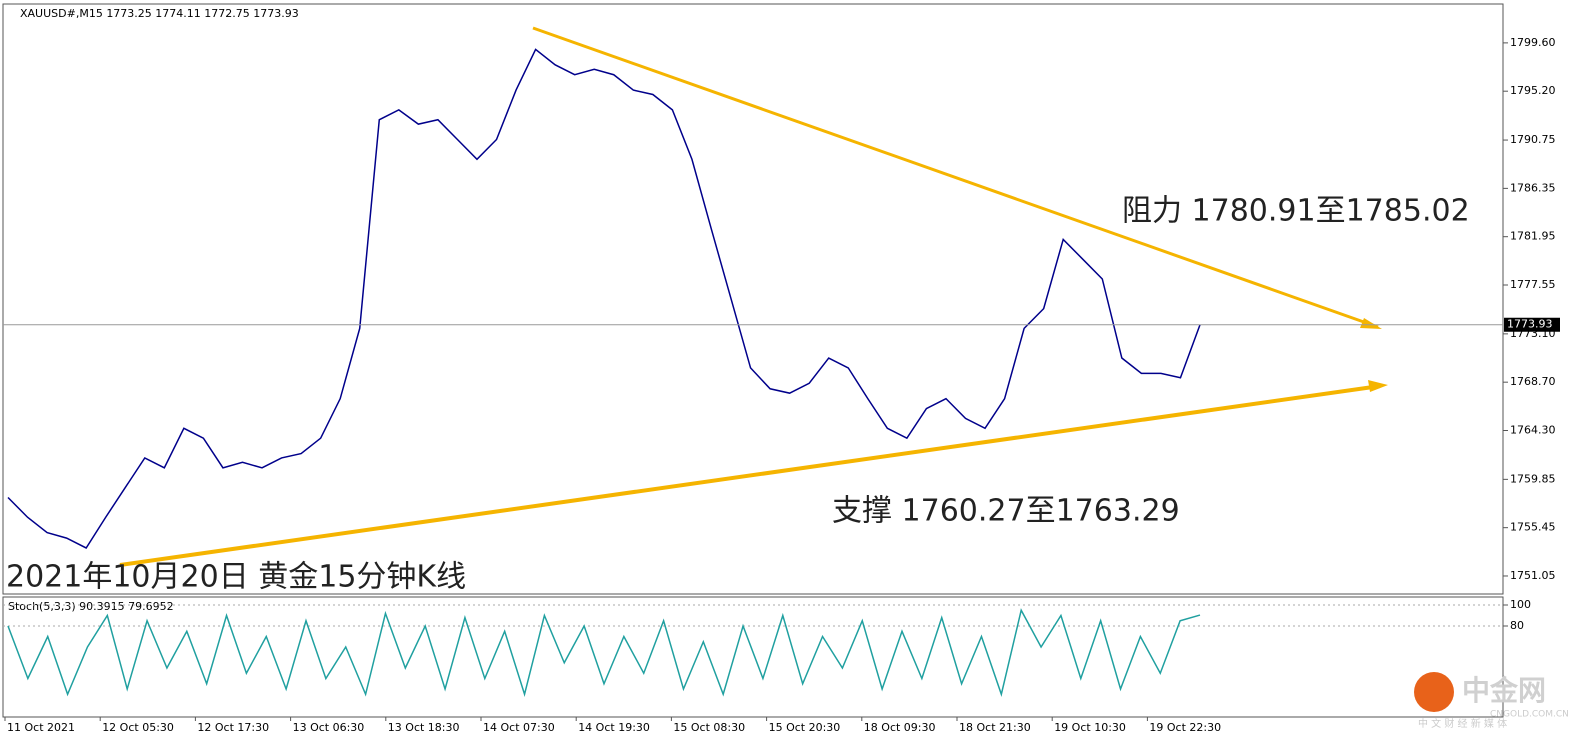 Image resolution: width=1584 pixels, height=754 pixels. Describe the element at coordinates (1533, 236) in the screenshot. I see `y-tick-label: 1781.95` at that location.